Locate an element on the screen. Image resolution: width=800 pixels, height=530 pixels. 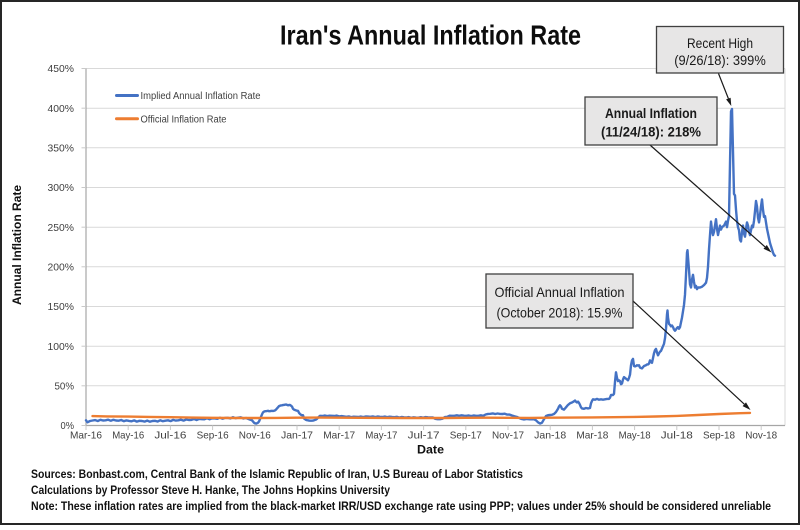
svg-text: May-16 is located at coordinates (128, 436).